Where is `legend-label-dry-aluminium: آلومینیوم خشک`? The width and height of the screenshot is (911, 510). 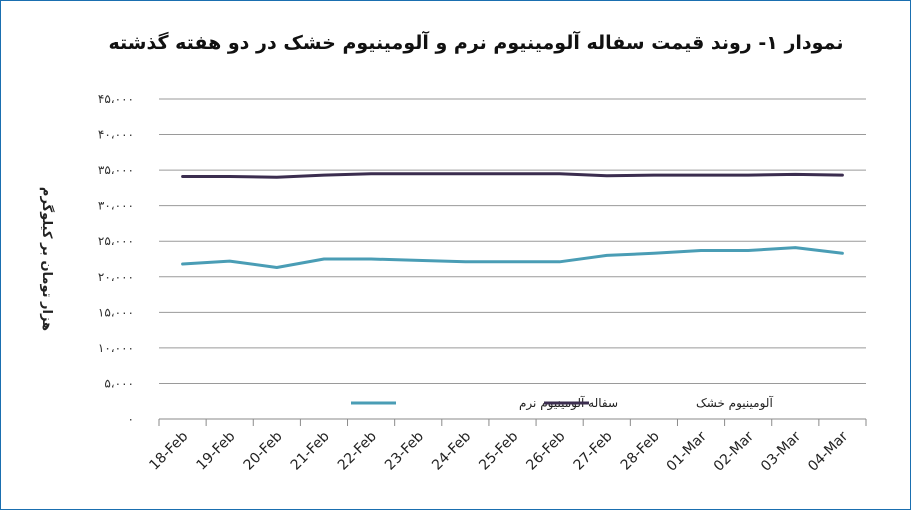 legend-label-dry-aluminium: آلومینیوم خشک is located at coordinates (734, 403).